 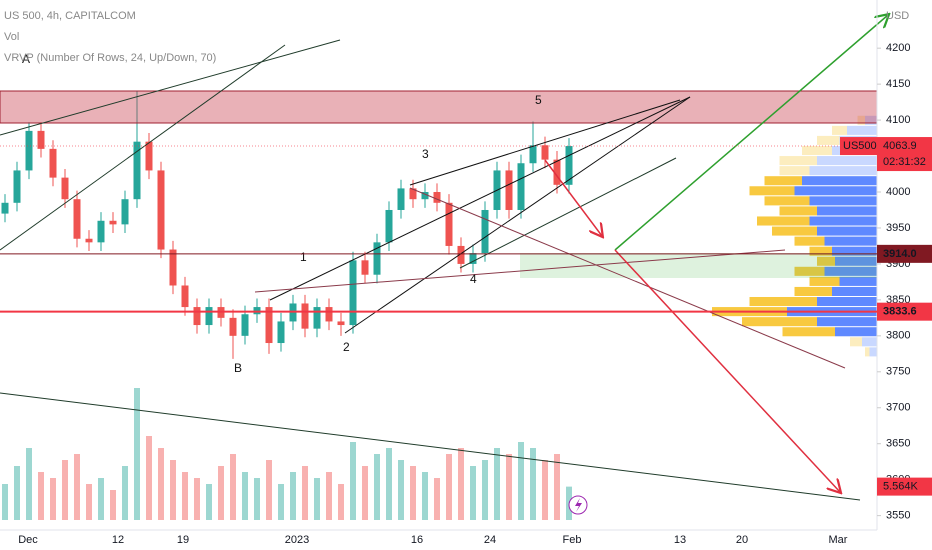 What do you see at coordinates (838, 540) in the screenshot?
I see `x-tick-label: Mar` at bounding box center [838, 540].